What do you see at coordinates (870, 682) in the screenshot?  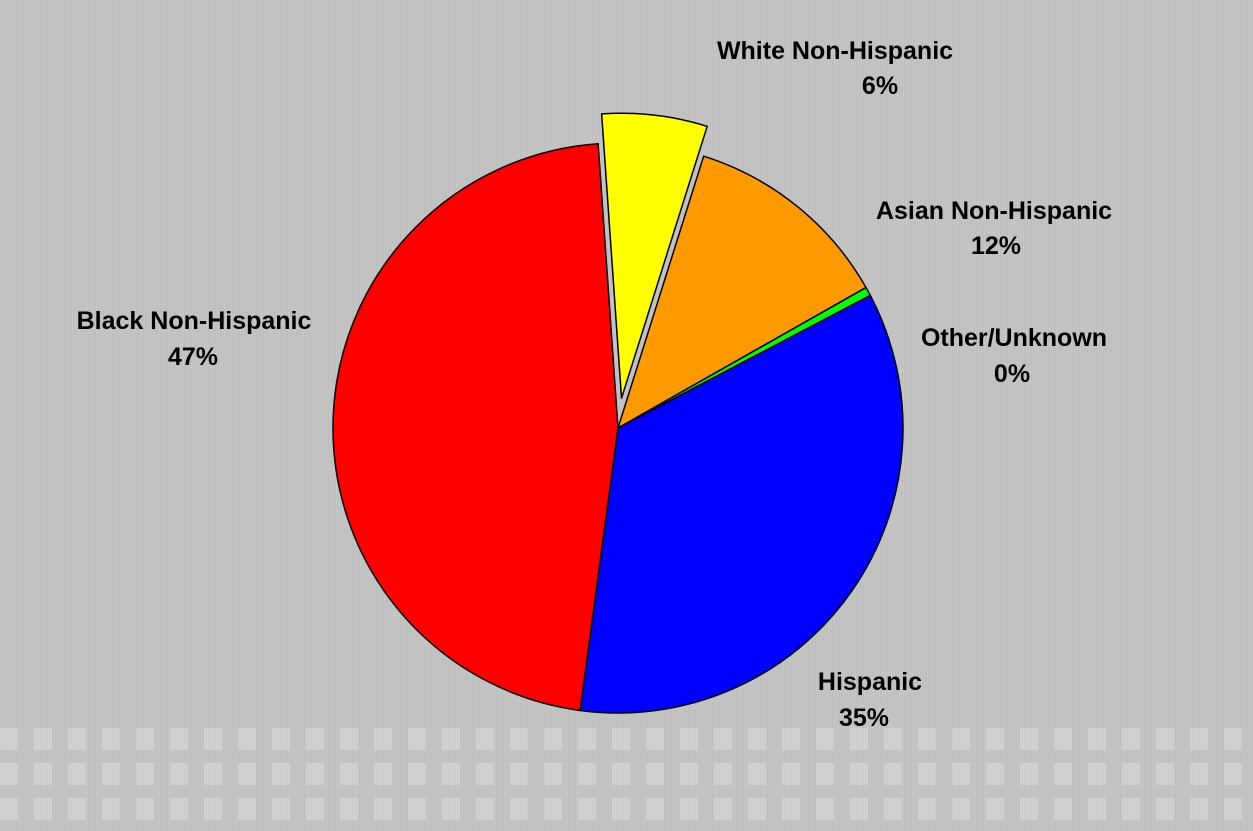 I see `slice-label-hispanic: Hispanic` at bounding box center [870, 682].